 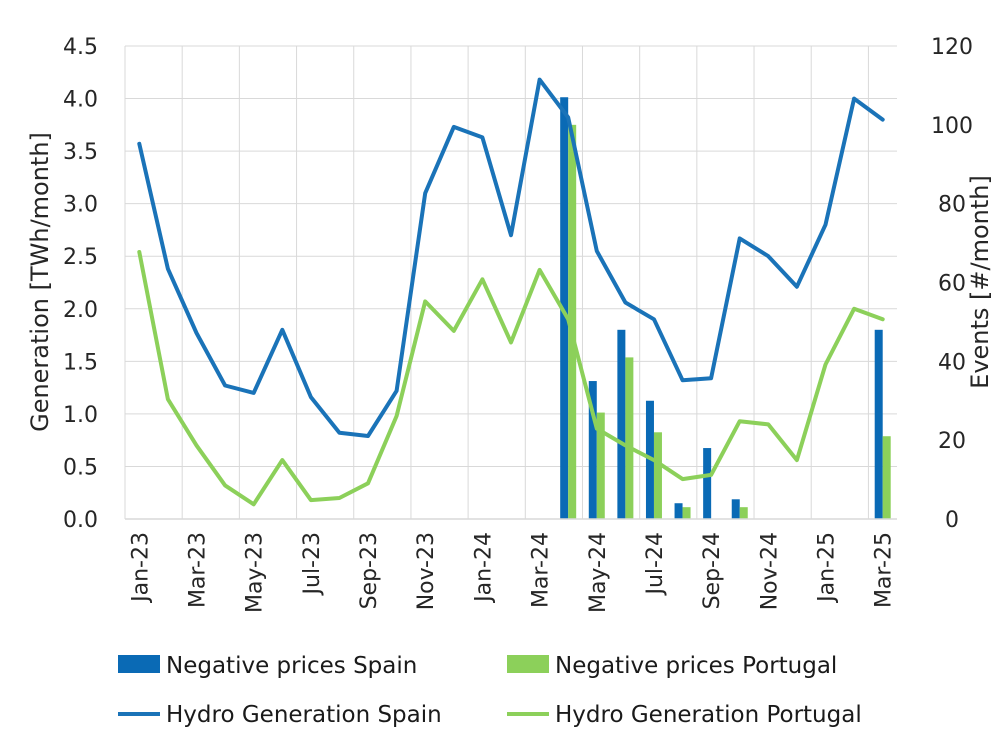 What do you see at coordinates (312, 564) in the screenshot?
I see `x-tick-label: Jul-23` at bounding box center [312, 564].